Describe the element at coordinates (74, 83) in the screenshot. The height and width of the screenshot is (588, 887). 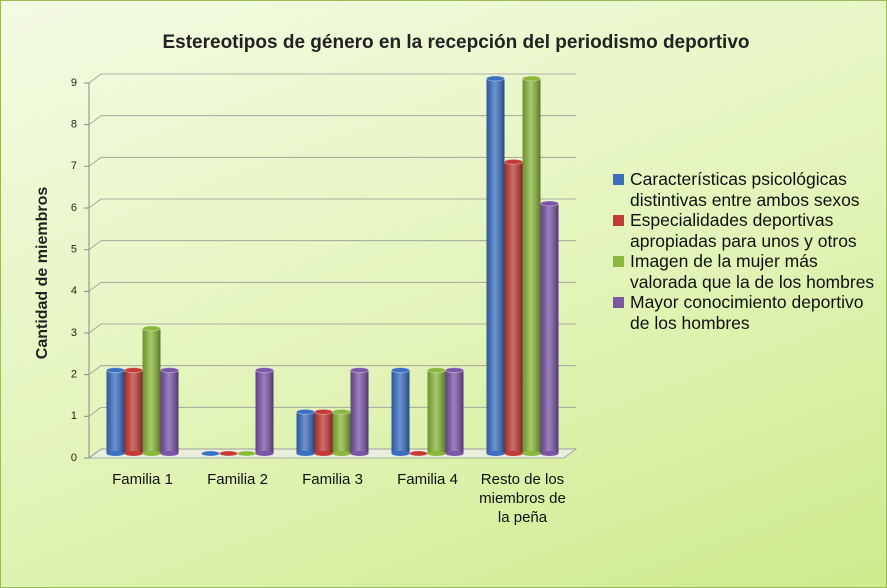
I see `y-tick-label: 9` at that location.